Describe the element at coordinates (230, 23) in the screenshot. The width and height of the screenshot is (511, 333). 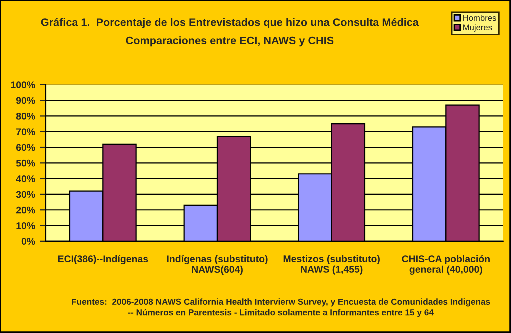
I see `chart-title: Gráfica 1. Porcentaje de los Entrevistados que hizo una Consulta Médica` at that location.